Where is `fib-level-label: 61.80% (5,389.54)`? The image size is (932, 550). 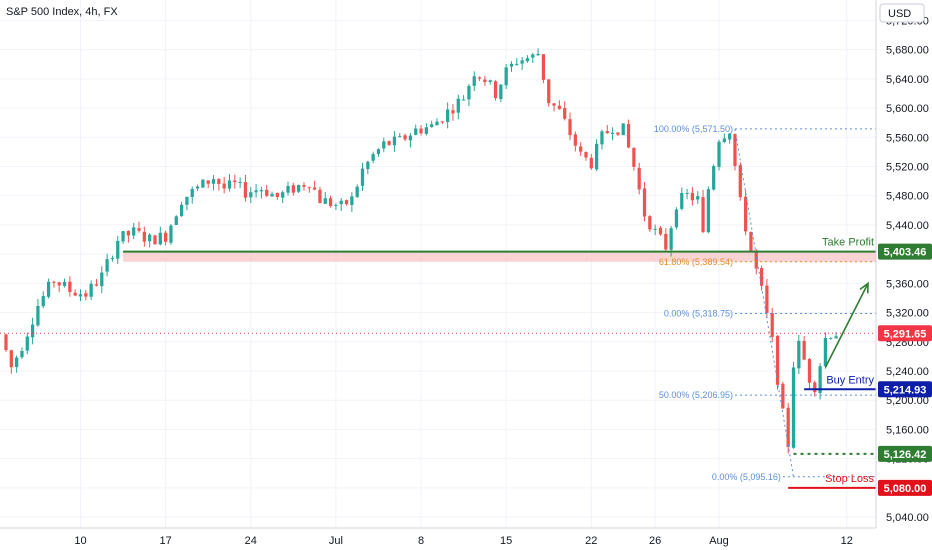 fib-level-label: 61.80% (5,389.54) is located at coordinates (696, 262).